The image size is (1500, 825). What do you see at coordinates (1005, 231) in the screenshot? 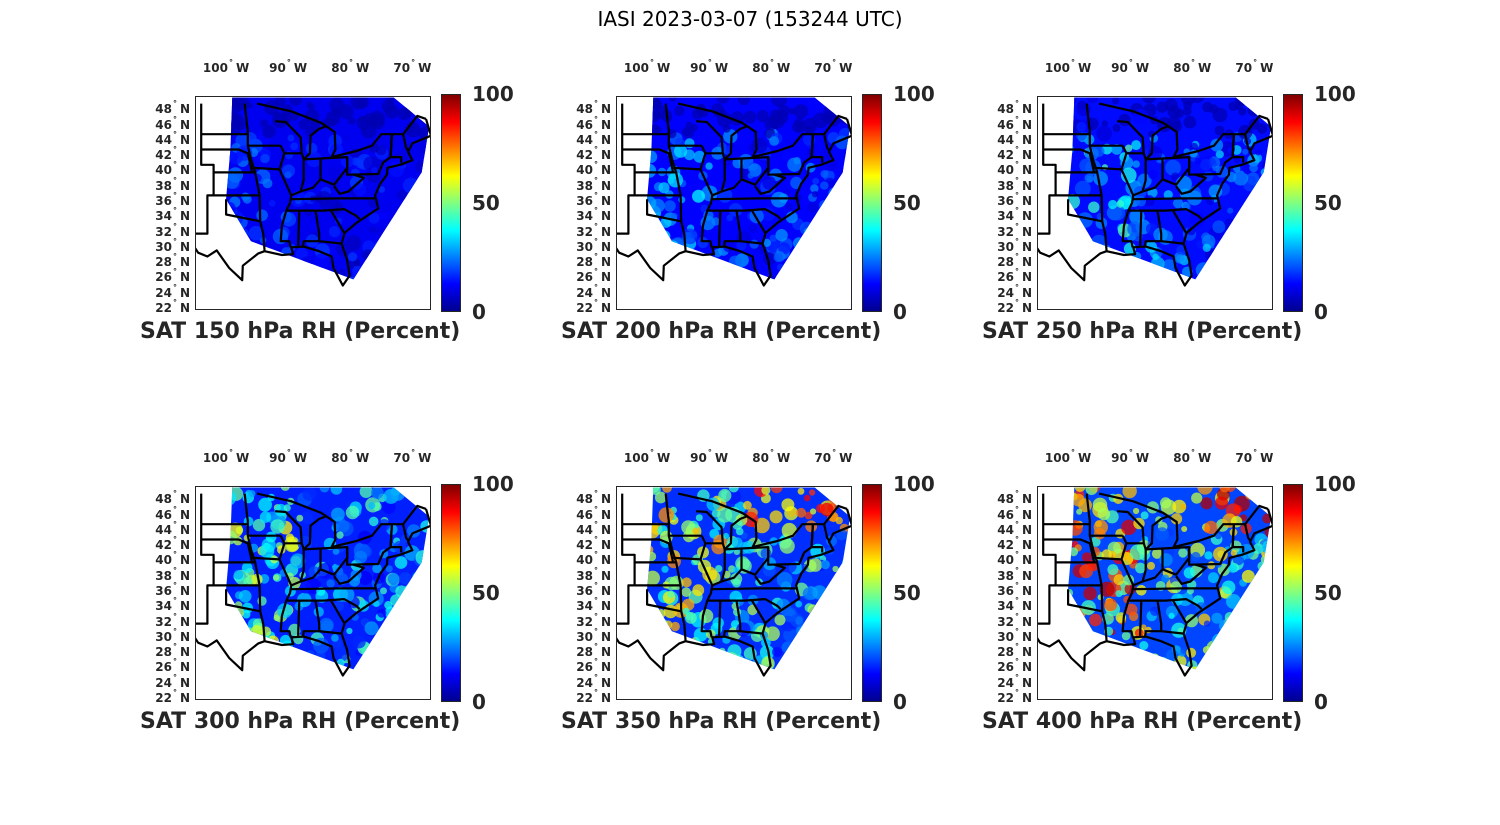
I see `y-tick-value: 32` at bounding box center [1005, 231].